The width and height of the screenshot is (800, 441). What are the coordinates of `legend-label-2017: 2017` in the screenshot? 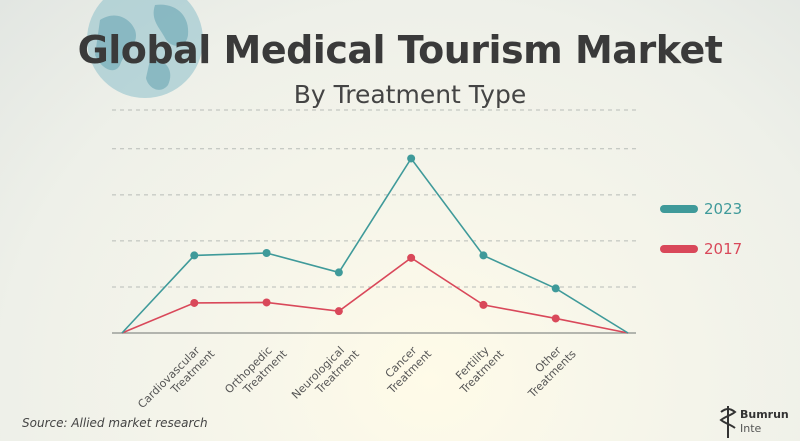 It's located at (723, 249).